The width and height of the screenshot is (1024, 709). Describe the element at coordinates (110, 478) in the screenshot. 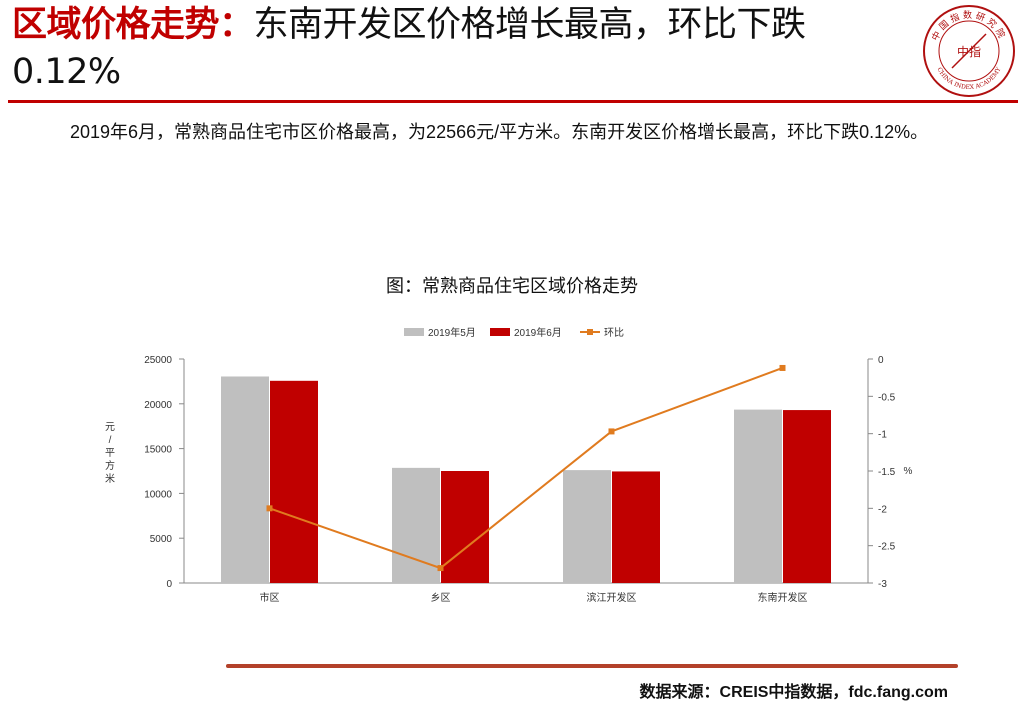

I see `y-axis-title-char: 米` at that location.